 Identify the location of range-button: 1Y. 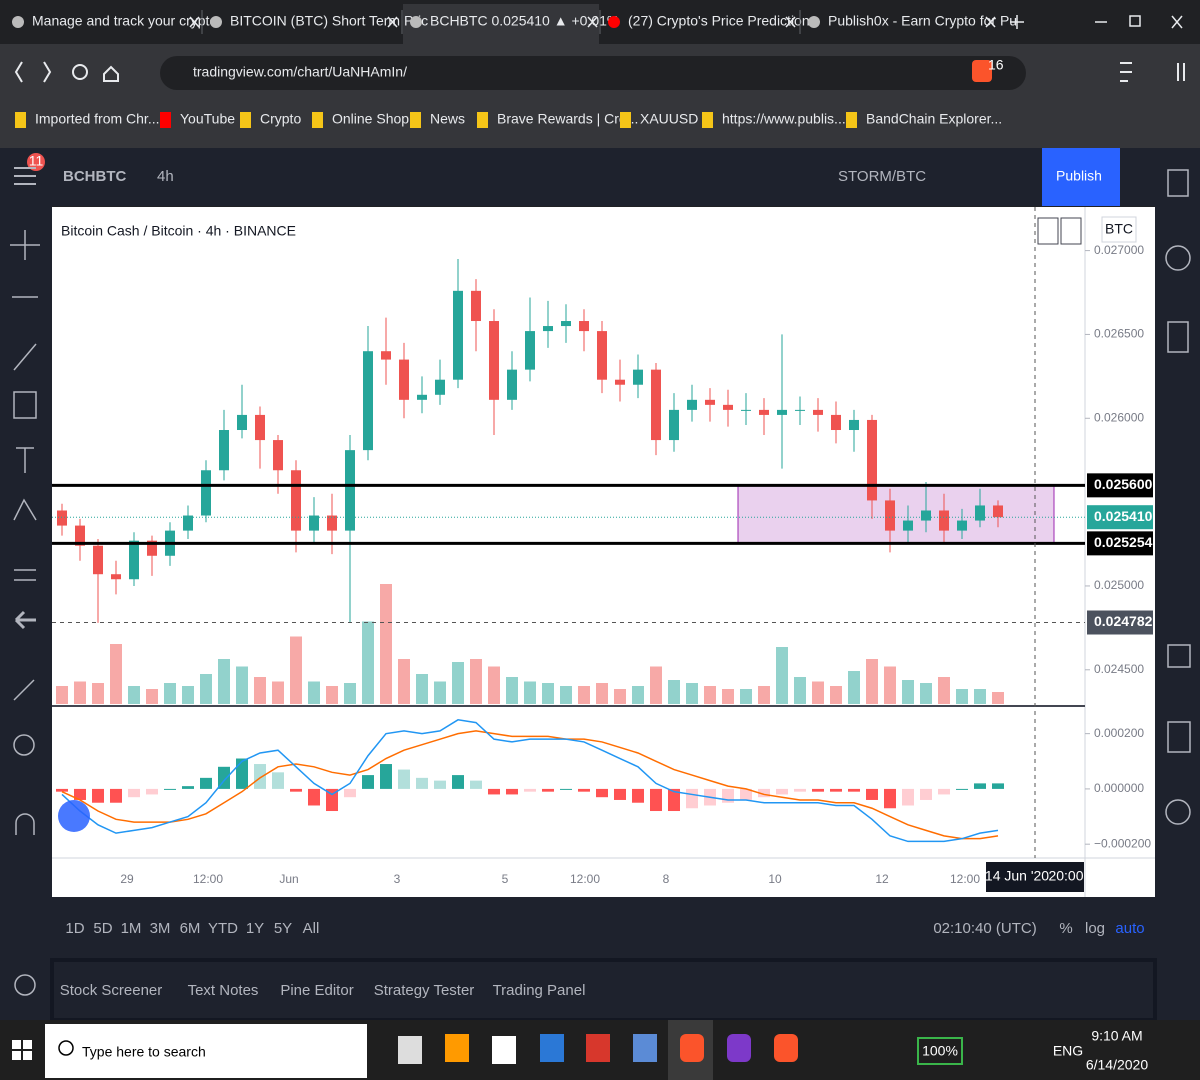
(255, 928).